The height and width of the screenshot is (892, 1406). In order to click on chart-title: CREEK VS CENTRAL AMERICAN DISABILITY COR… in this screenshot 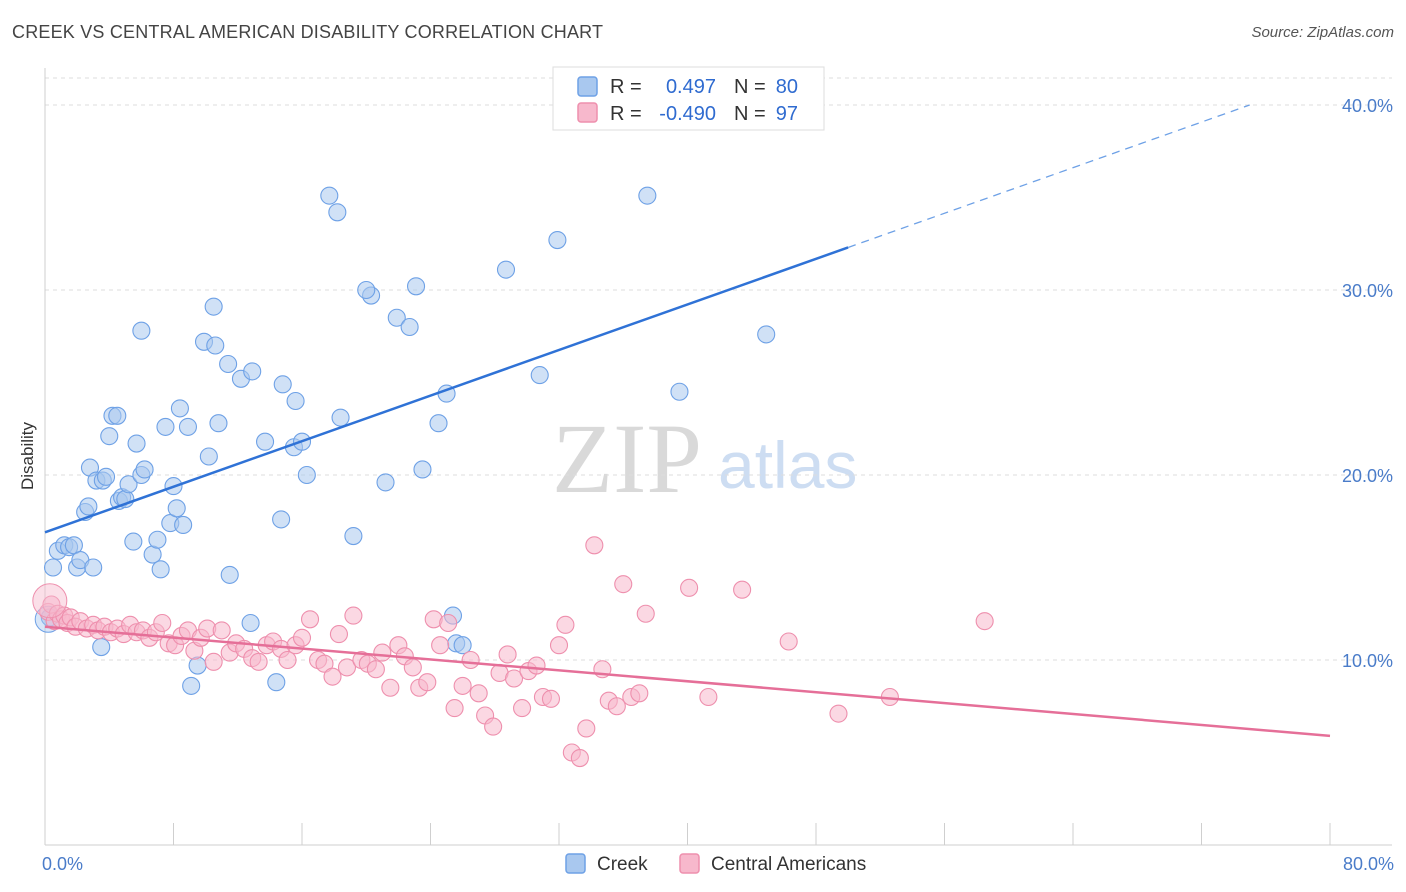, I will do `click(308, 32)`.